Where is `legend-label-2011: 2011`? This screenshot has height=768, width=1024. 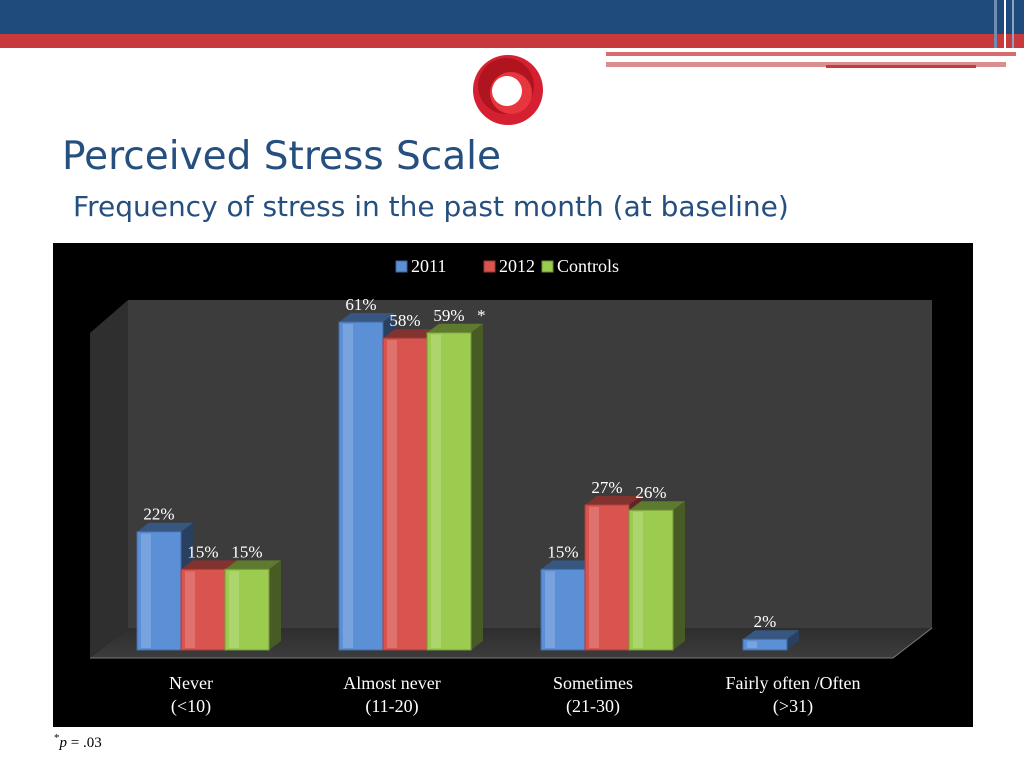
legend-label-2011: 2011 is located at coordinates (428, 266).